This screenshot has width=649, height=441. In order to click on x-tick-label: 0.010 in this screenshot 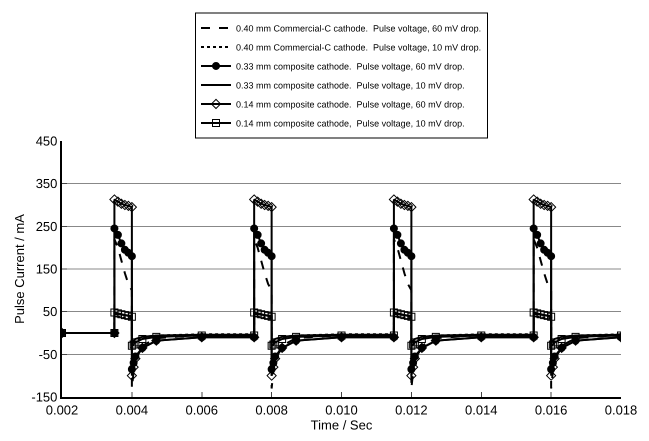, I will do `click(341, 410)`.